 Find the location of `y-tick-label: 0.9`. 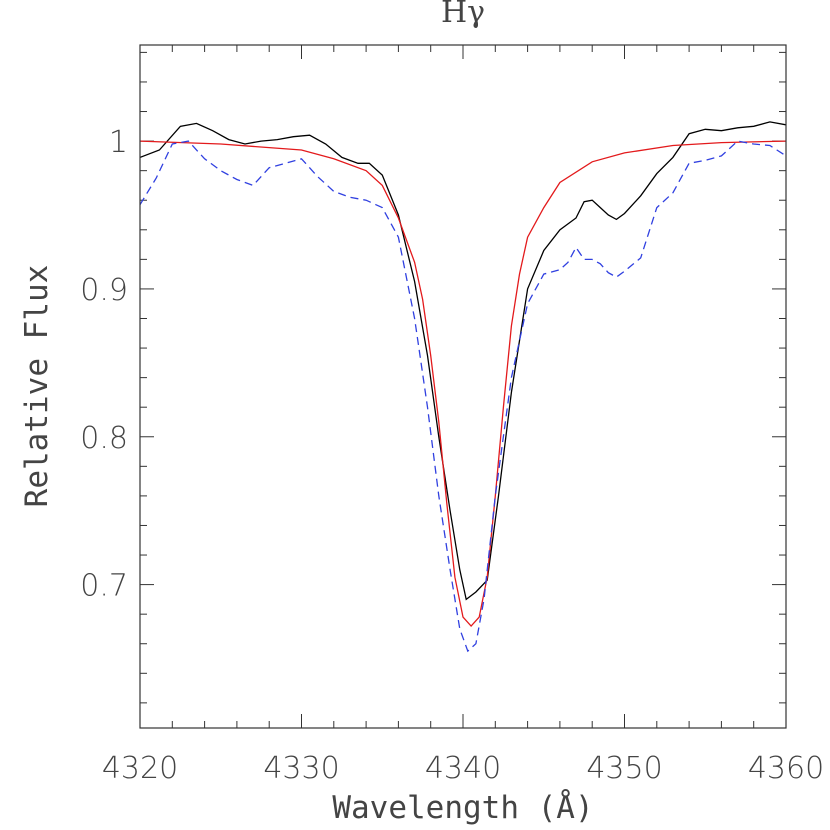

y-tick-label: 0.9 is located at coordinates (104, 290).